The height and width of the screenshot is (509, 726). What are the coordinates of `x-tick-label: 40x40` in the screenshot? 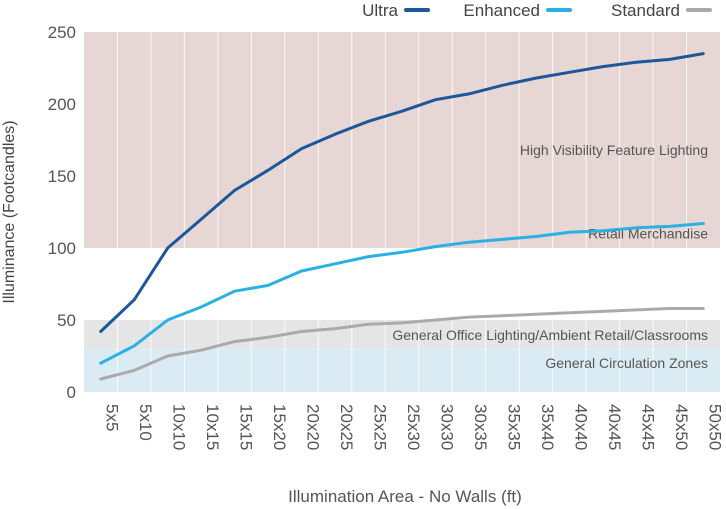 It's located at (580, 427).